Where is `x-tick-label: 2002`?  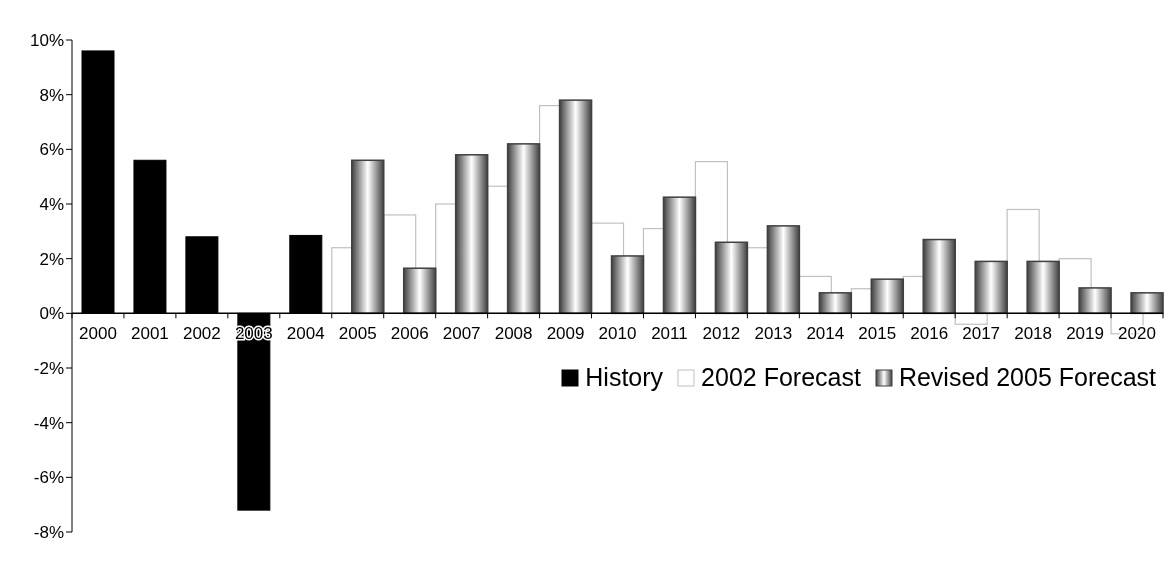 x-tick-label: 2002 is located at coordinates (201, 334).